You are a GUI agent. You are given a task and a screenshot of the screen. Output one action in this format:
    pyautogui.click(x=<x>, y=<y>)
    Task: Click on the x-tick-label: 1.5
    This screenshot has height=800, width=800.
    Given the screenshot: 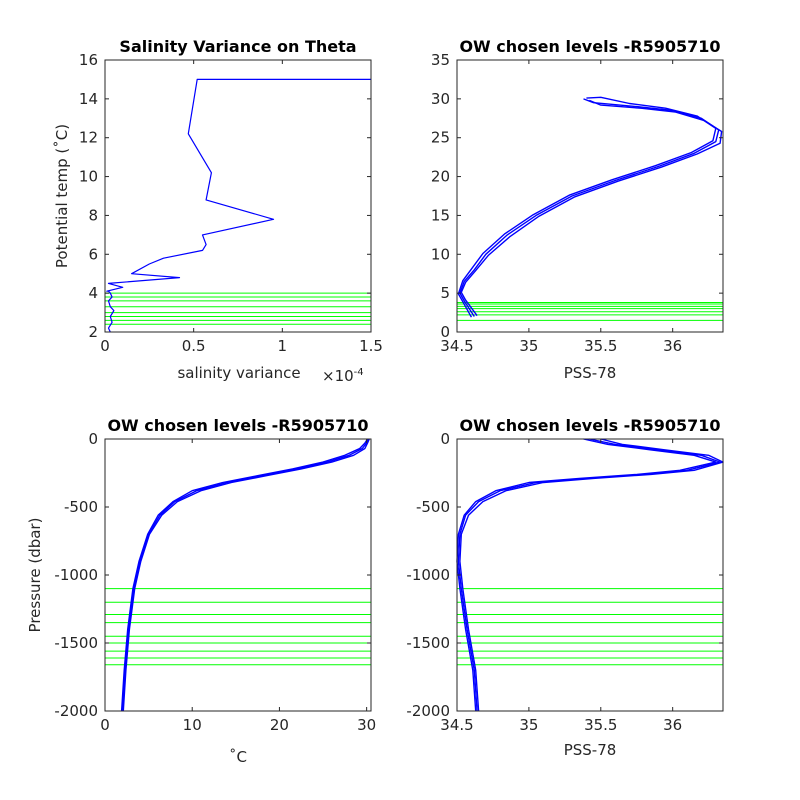 What is the action you would take?
    pyautogui.click(x=371, y=346)
    